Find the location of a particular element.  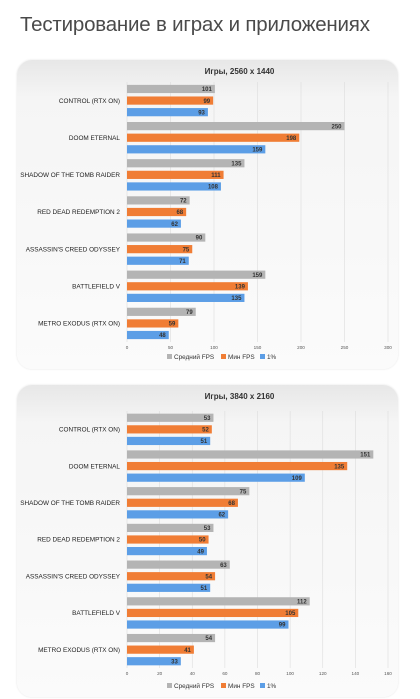

x-tick-label: 60 is located at coordinates (225, 673).